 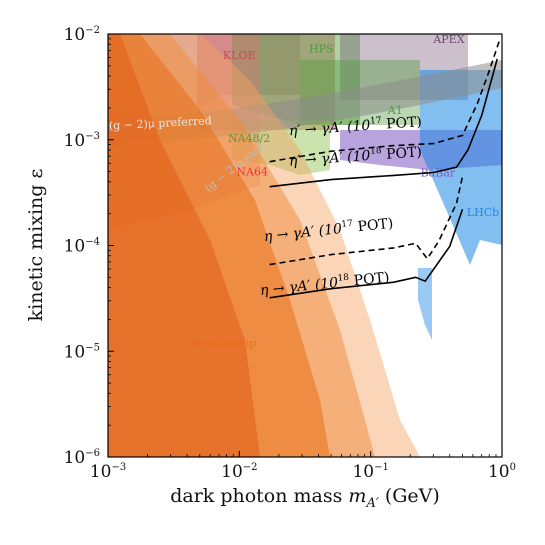 I want to click on y-tick-label: 10⁻², so click(x=82, y=35).